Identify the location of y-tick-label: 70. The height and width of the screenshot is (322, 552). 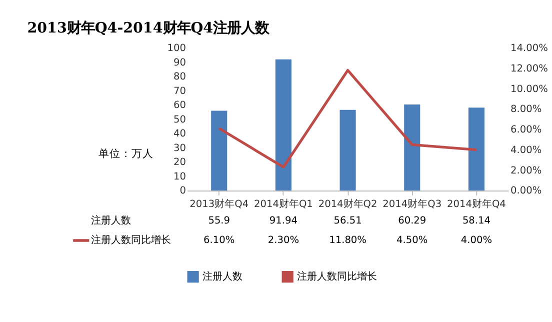
(179, 91).